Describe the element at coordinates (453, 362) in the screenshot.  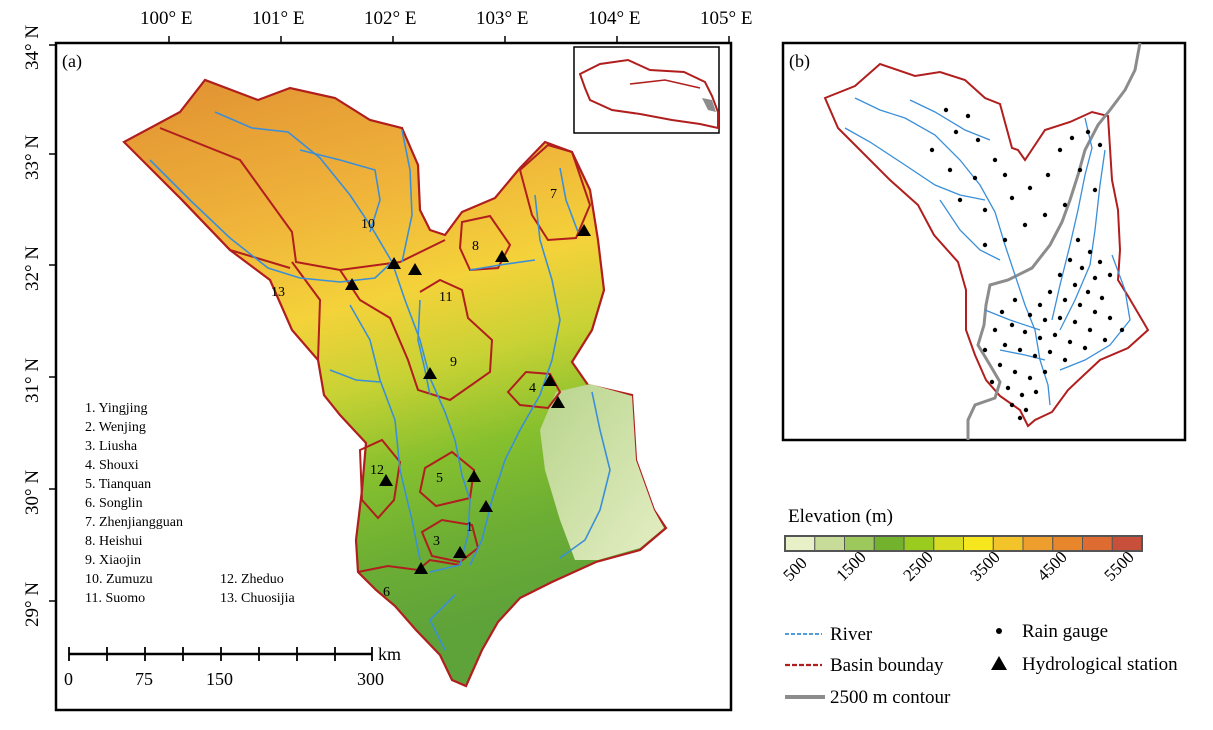
I see `subbasin-number: 9` at that location.